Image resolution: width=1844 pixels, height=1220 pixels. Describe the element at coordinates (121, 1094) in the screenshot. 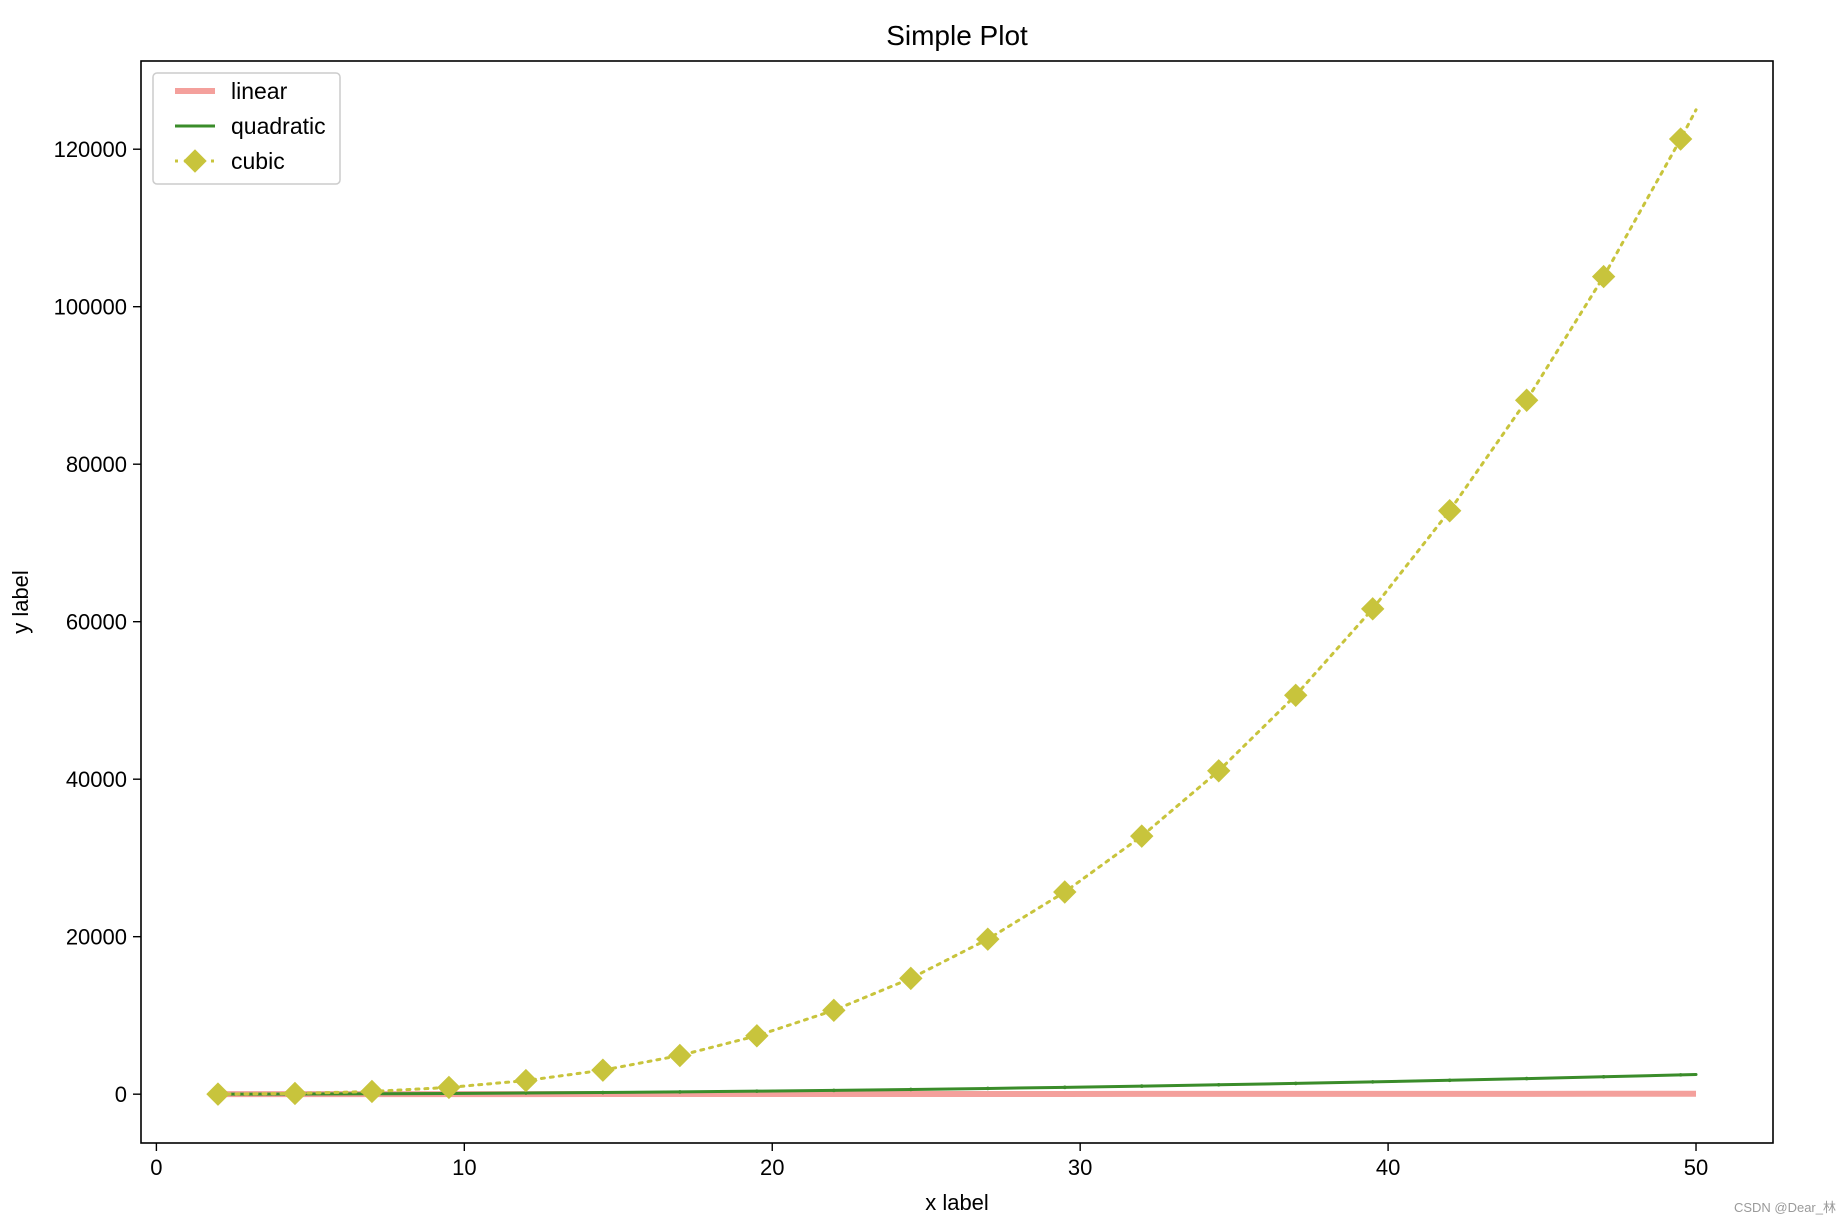

I see `y-tick-label: 0` at that location.